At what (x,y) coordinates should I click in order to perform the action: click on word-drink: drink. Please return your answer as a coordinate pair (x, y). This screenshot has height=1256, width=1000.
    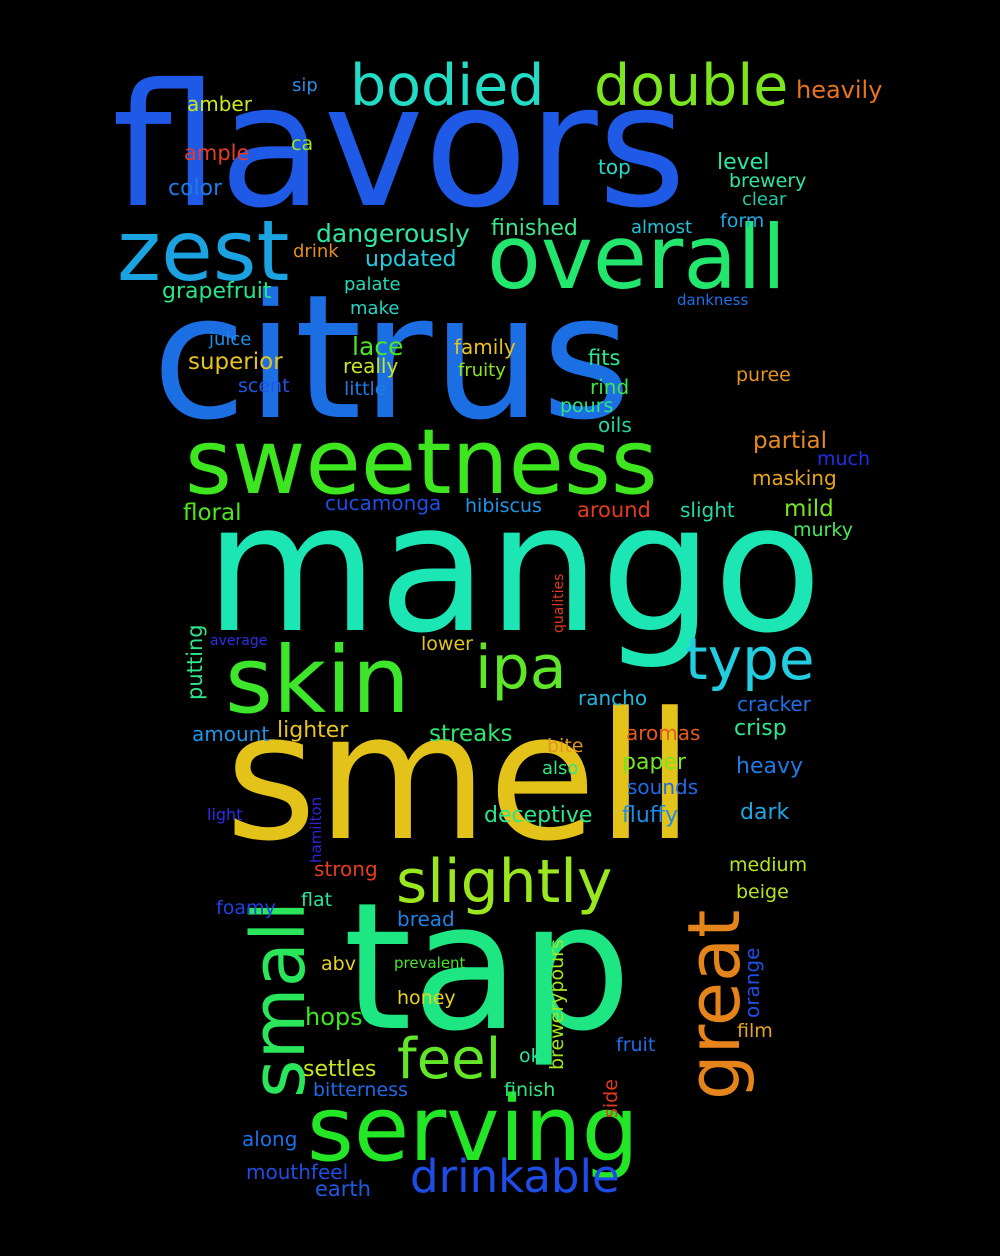
    Looking at the image, I should click on (316, 251).